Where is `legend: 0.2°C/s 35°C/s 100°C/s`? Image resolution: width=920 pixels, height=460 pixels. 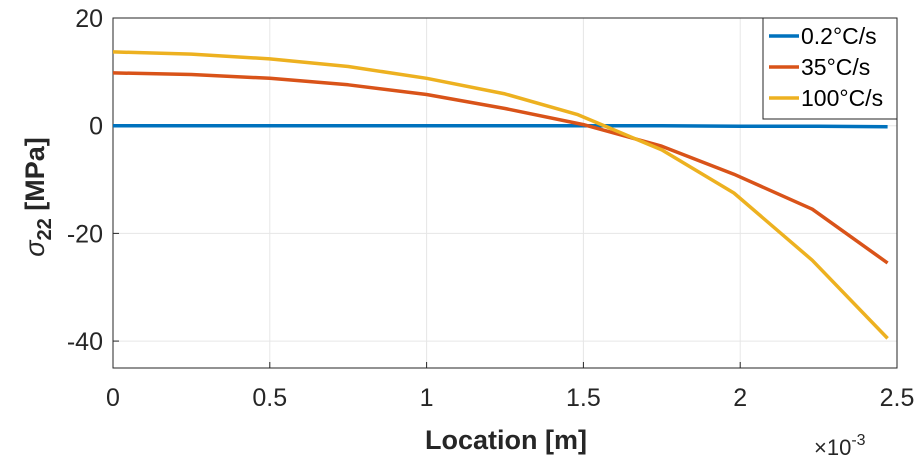
legend: 0.2°C/s 35°C/s 100°C/s is located at coordinates (830, 68).